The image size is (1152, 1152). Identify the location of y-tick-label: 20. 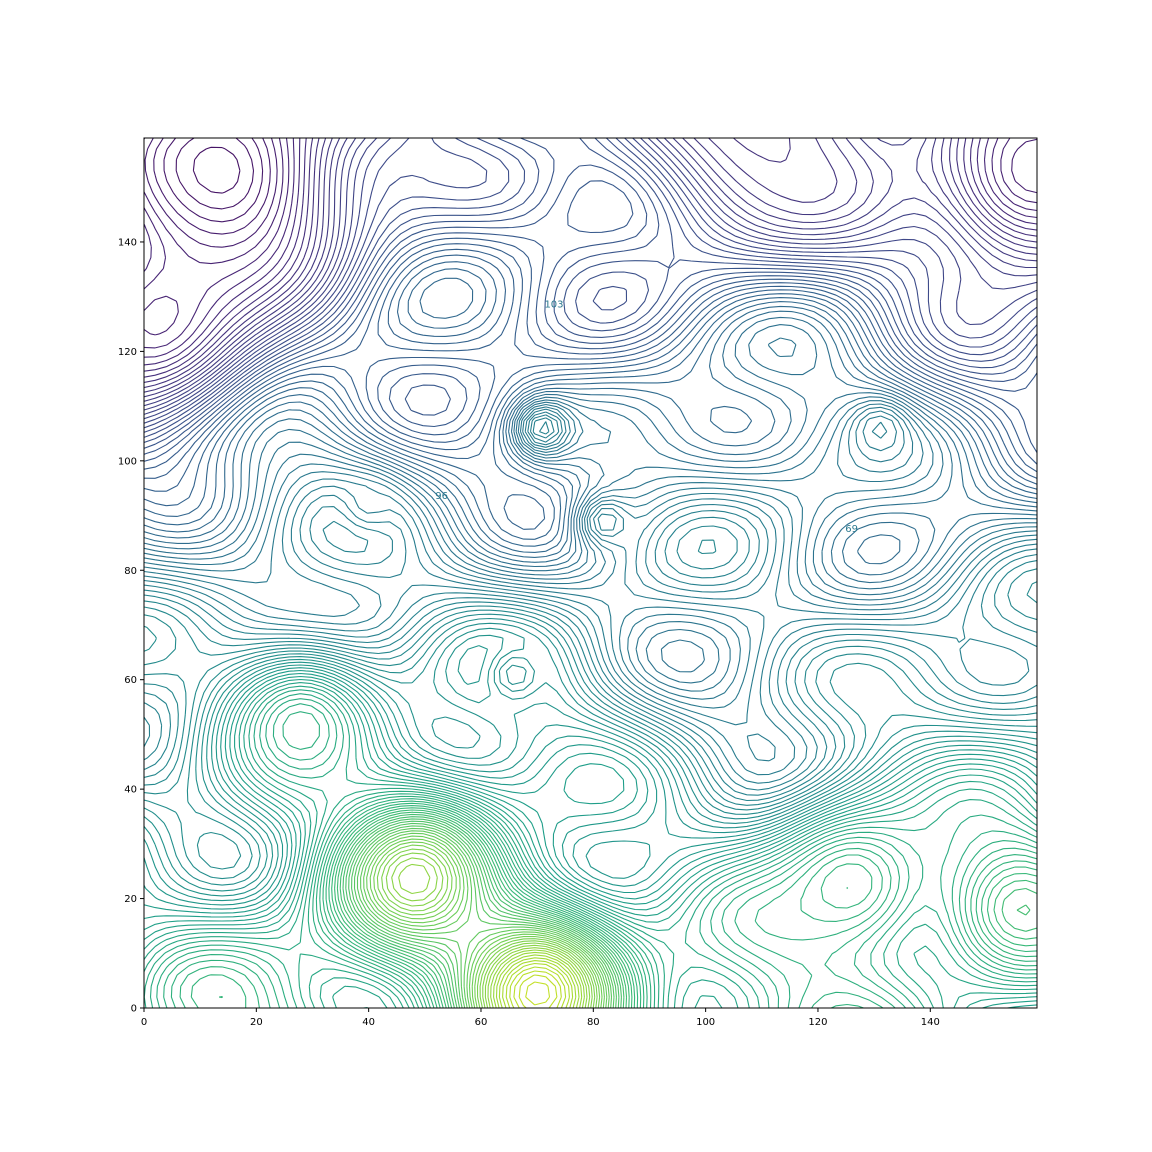
(130, 899).